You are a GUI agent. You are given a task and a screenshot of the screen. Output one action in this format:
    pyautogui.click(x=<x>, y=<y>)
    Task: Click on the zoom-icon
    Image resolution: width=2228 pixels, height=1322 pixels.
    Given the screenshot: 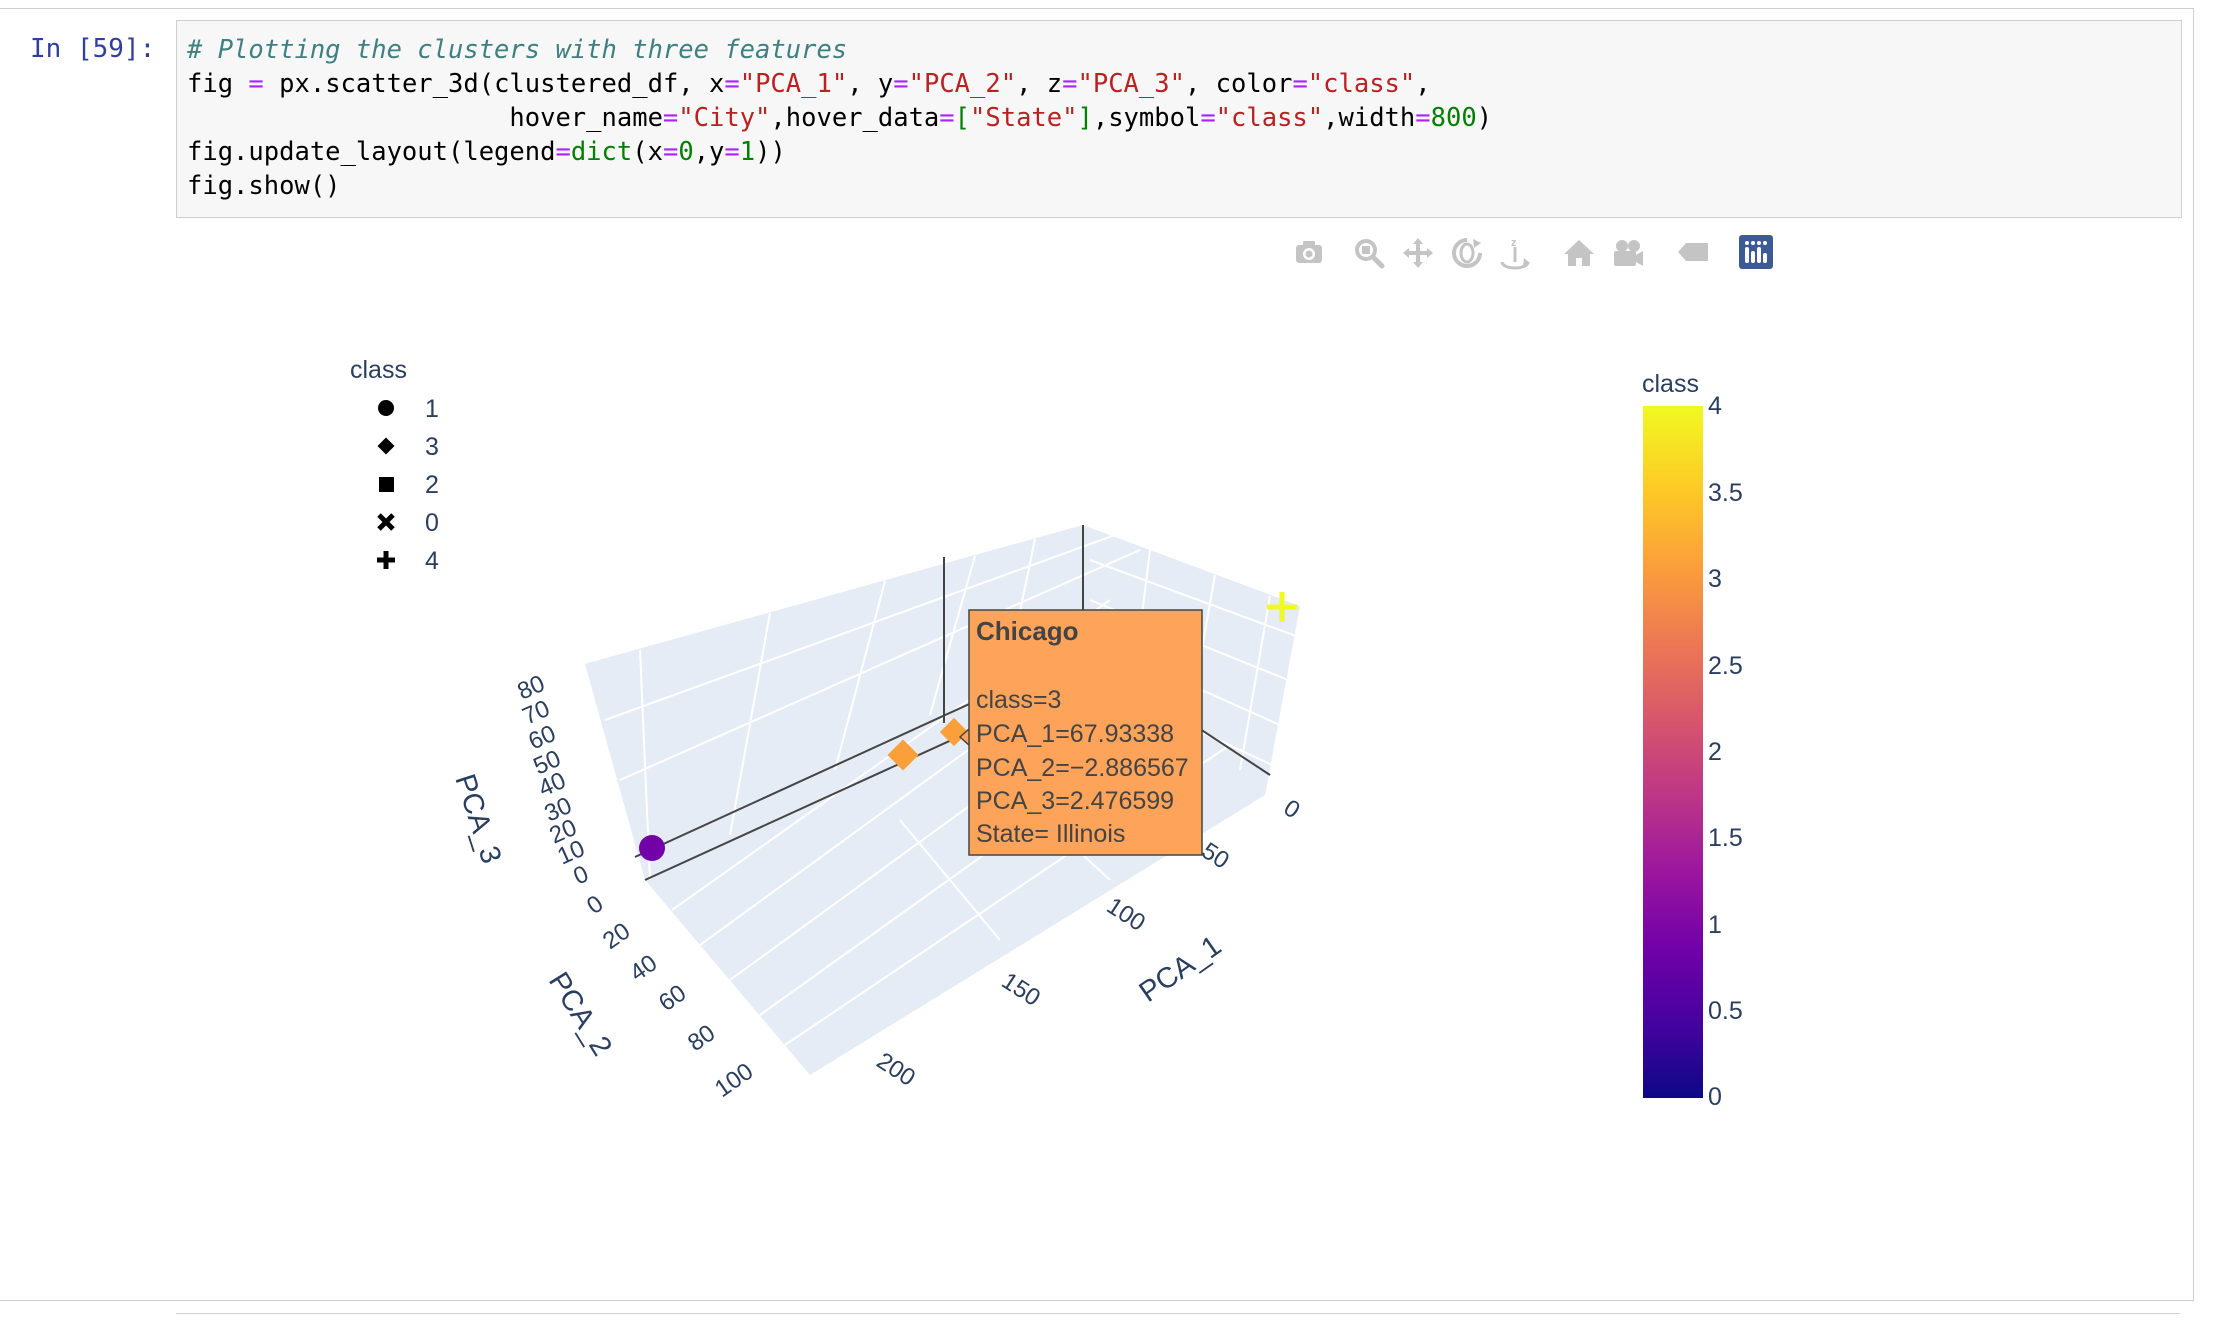 What is the action you would take?
    pyautogui.click(x=1370, y=254)
    